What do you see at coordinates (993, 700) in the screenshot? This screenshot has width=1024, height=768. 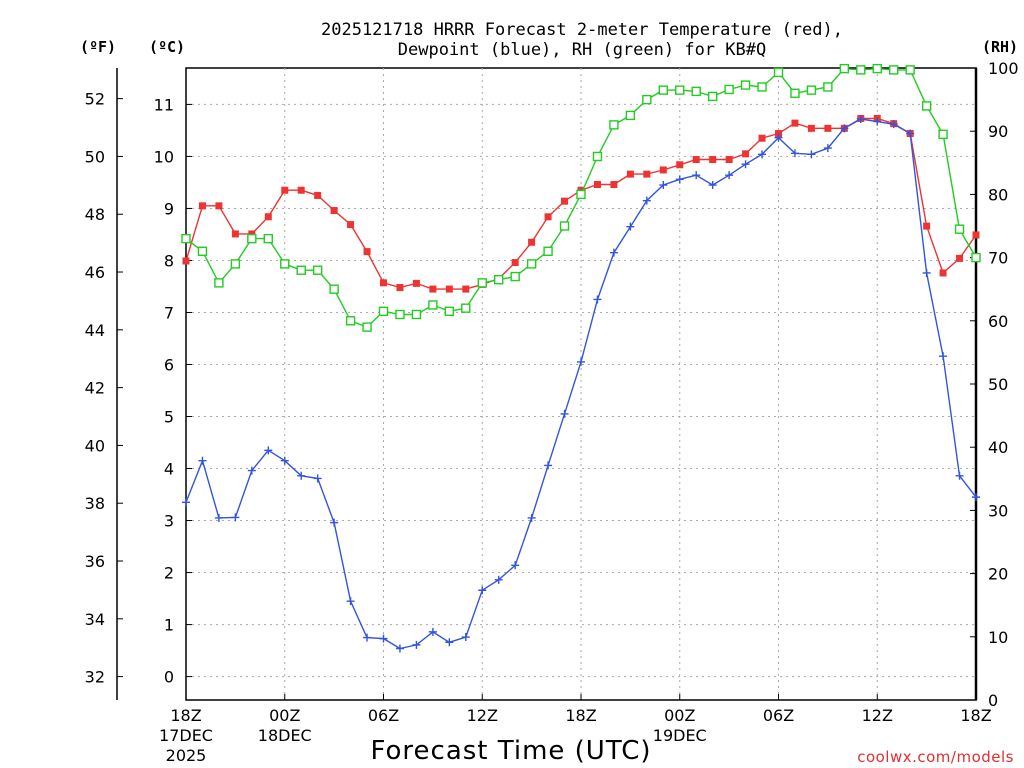 I see `rh-tick-label: 0` at bounding box center [993, 700].